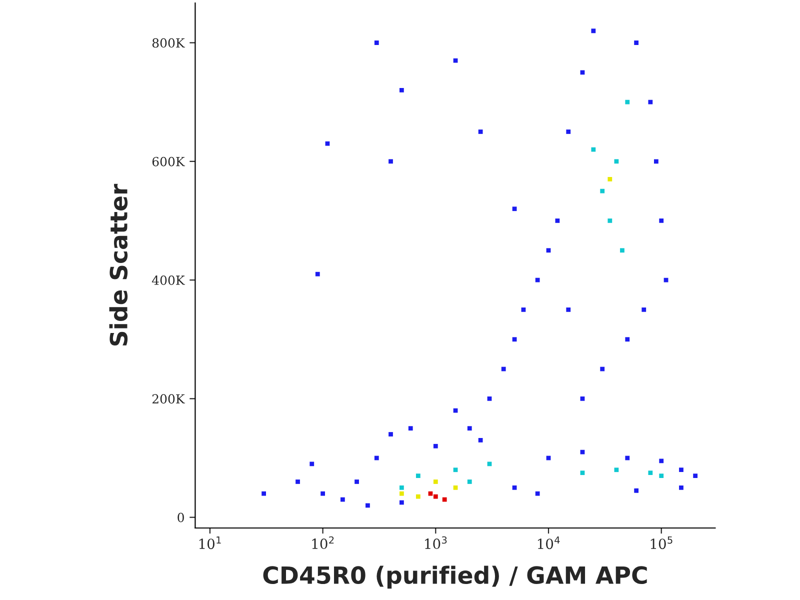 The image size is (800, 600). What do you see at coordinates (118, 265) in the screenshot?
I see `y-axis-title: Side Scatter` at bounding box center [118, 265].